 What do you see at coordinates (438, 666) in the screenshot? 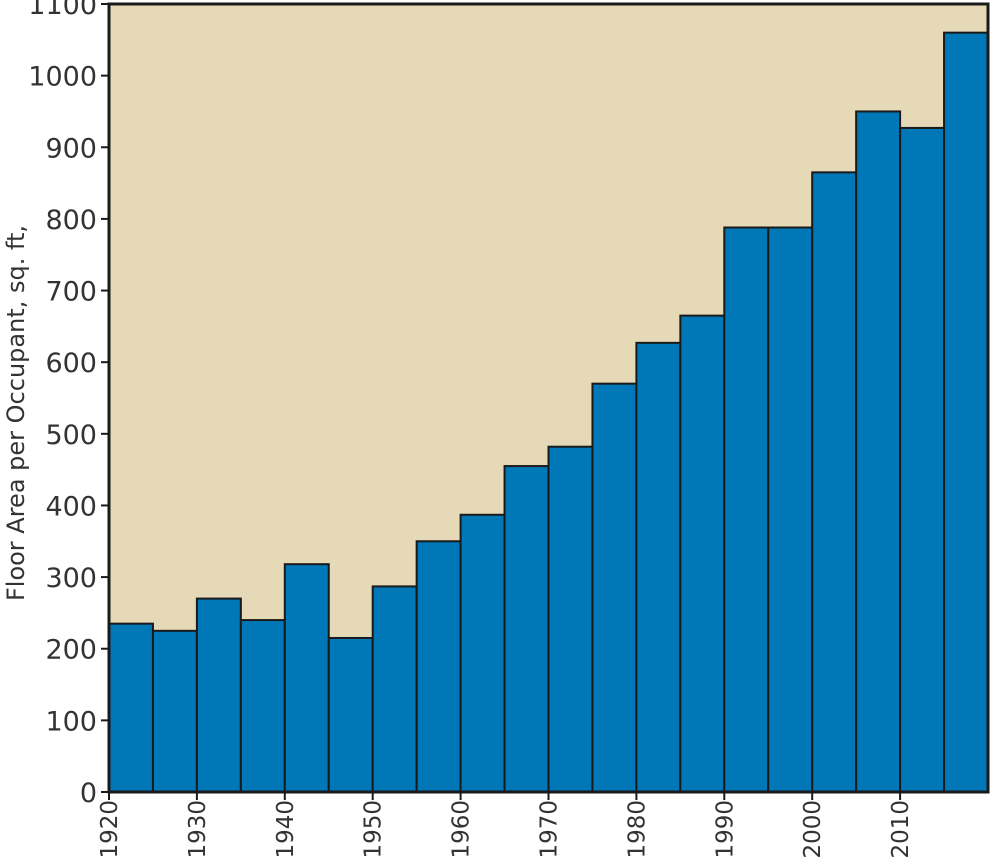
I see `bar-1955` at bounding box center [438, 666].